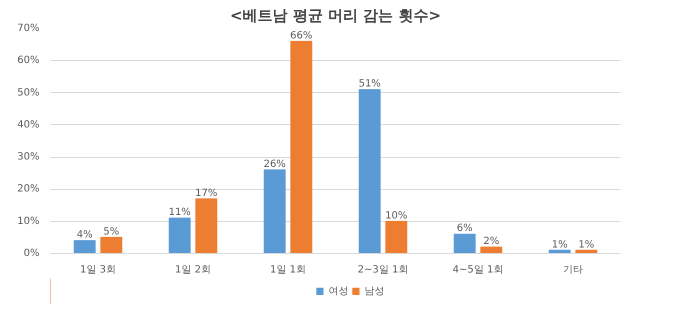 The height and width of the screenshot is (326, 680). Describe the element at coordinates (573, 270) in the screenshot. I see `x-tick-label: 기타` at that location.